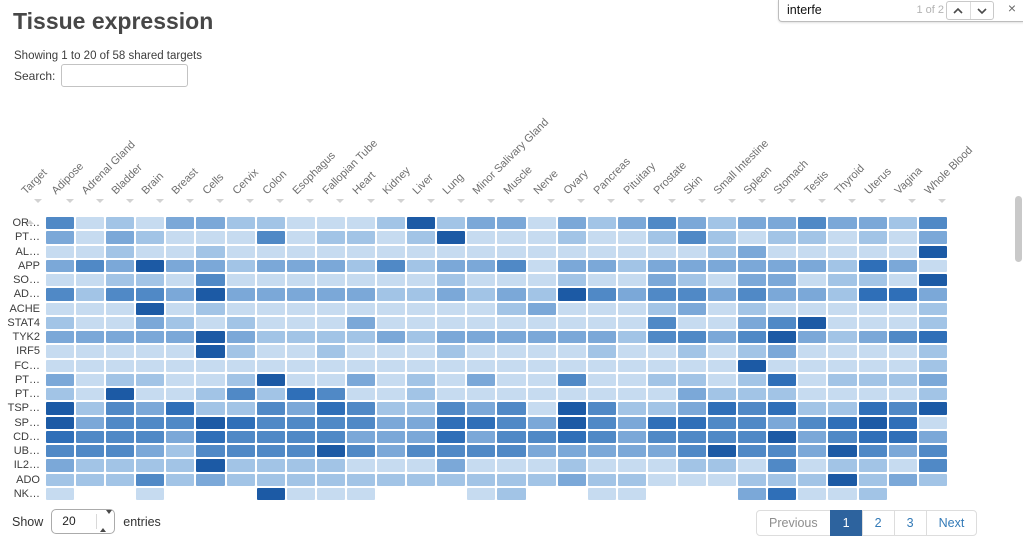  What do you see at coordinates (142, 521) in the screenshot?
I see `entries-label: entries` at bounding box center [142, 521].